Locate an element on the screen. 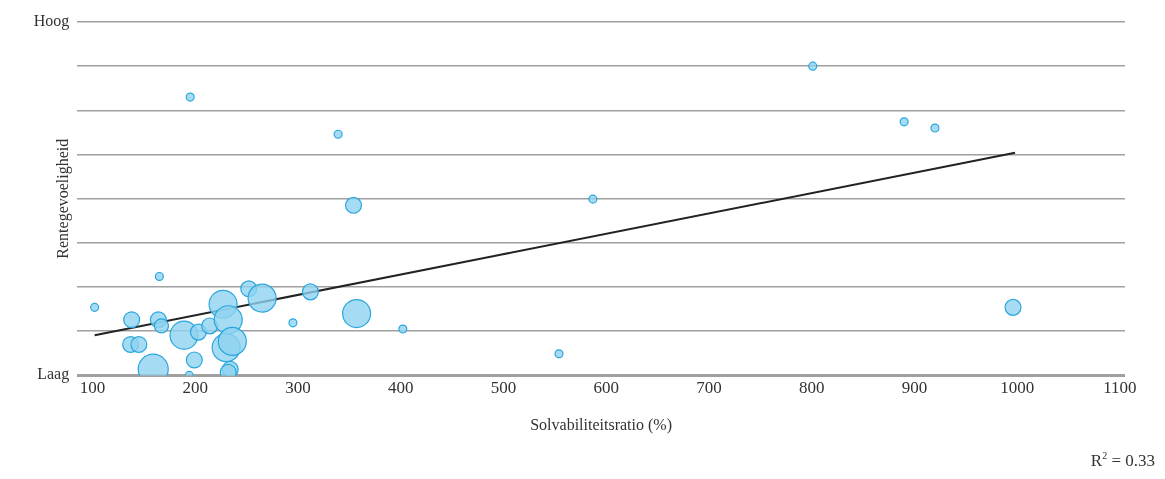  x-tick-label: 200 is located at coordinates (195, 388).